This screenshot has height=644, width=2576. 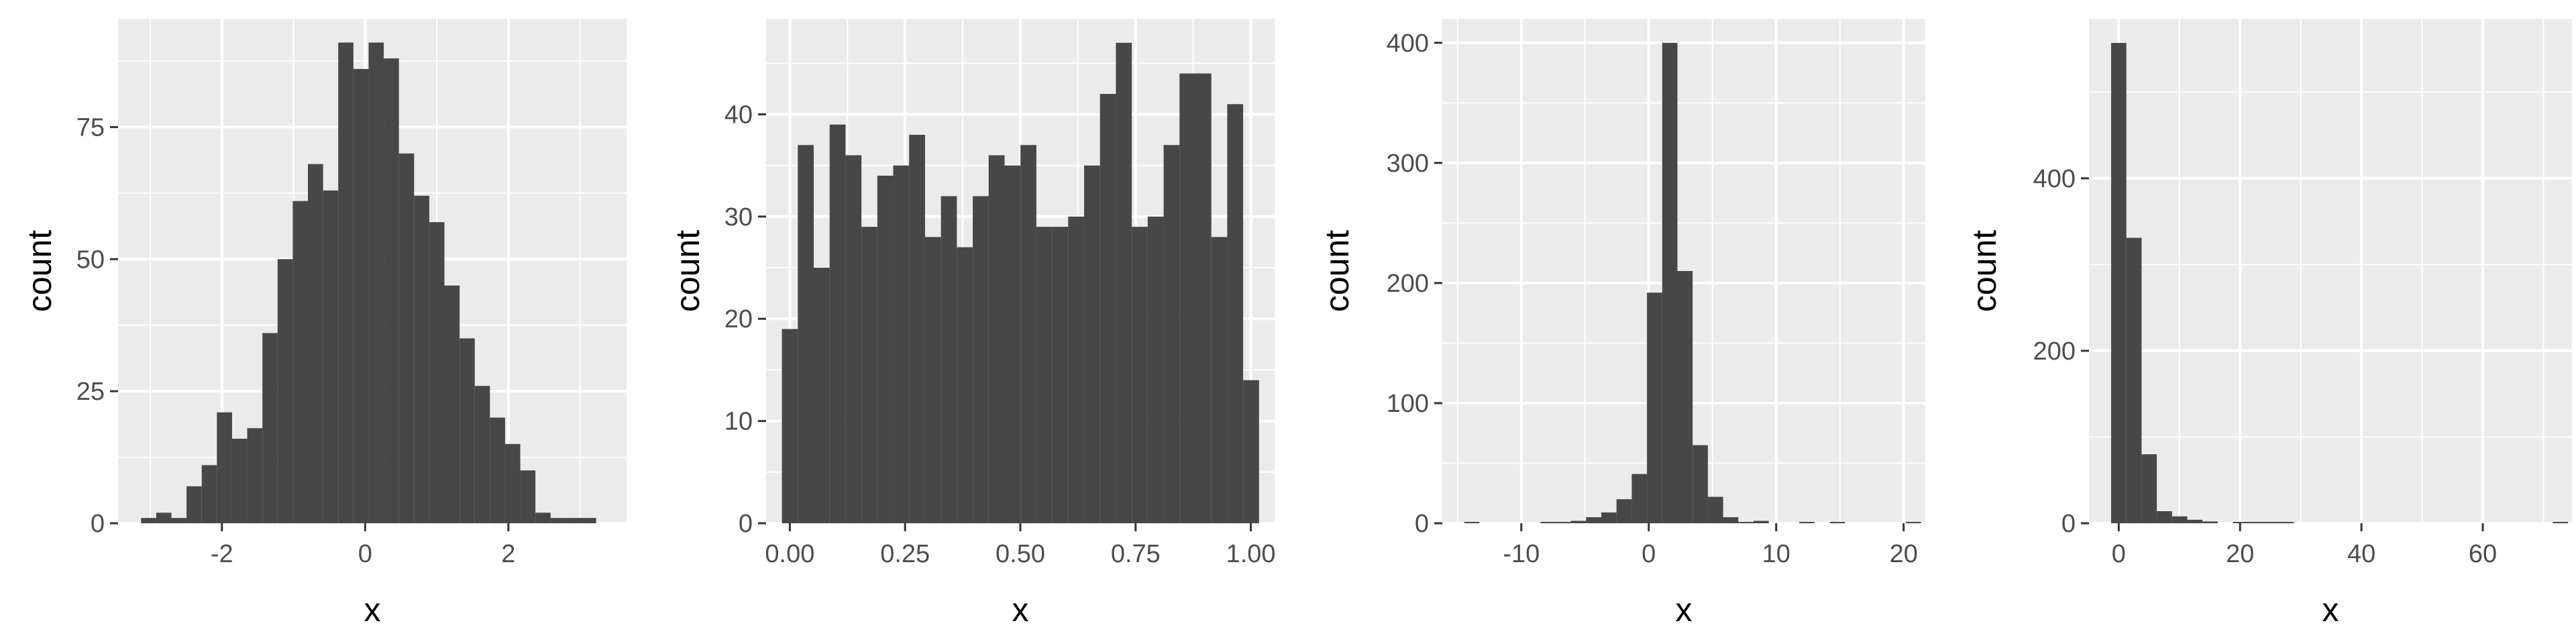 I want to click on panel-2-bars, so click(x=1020, y=283).